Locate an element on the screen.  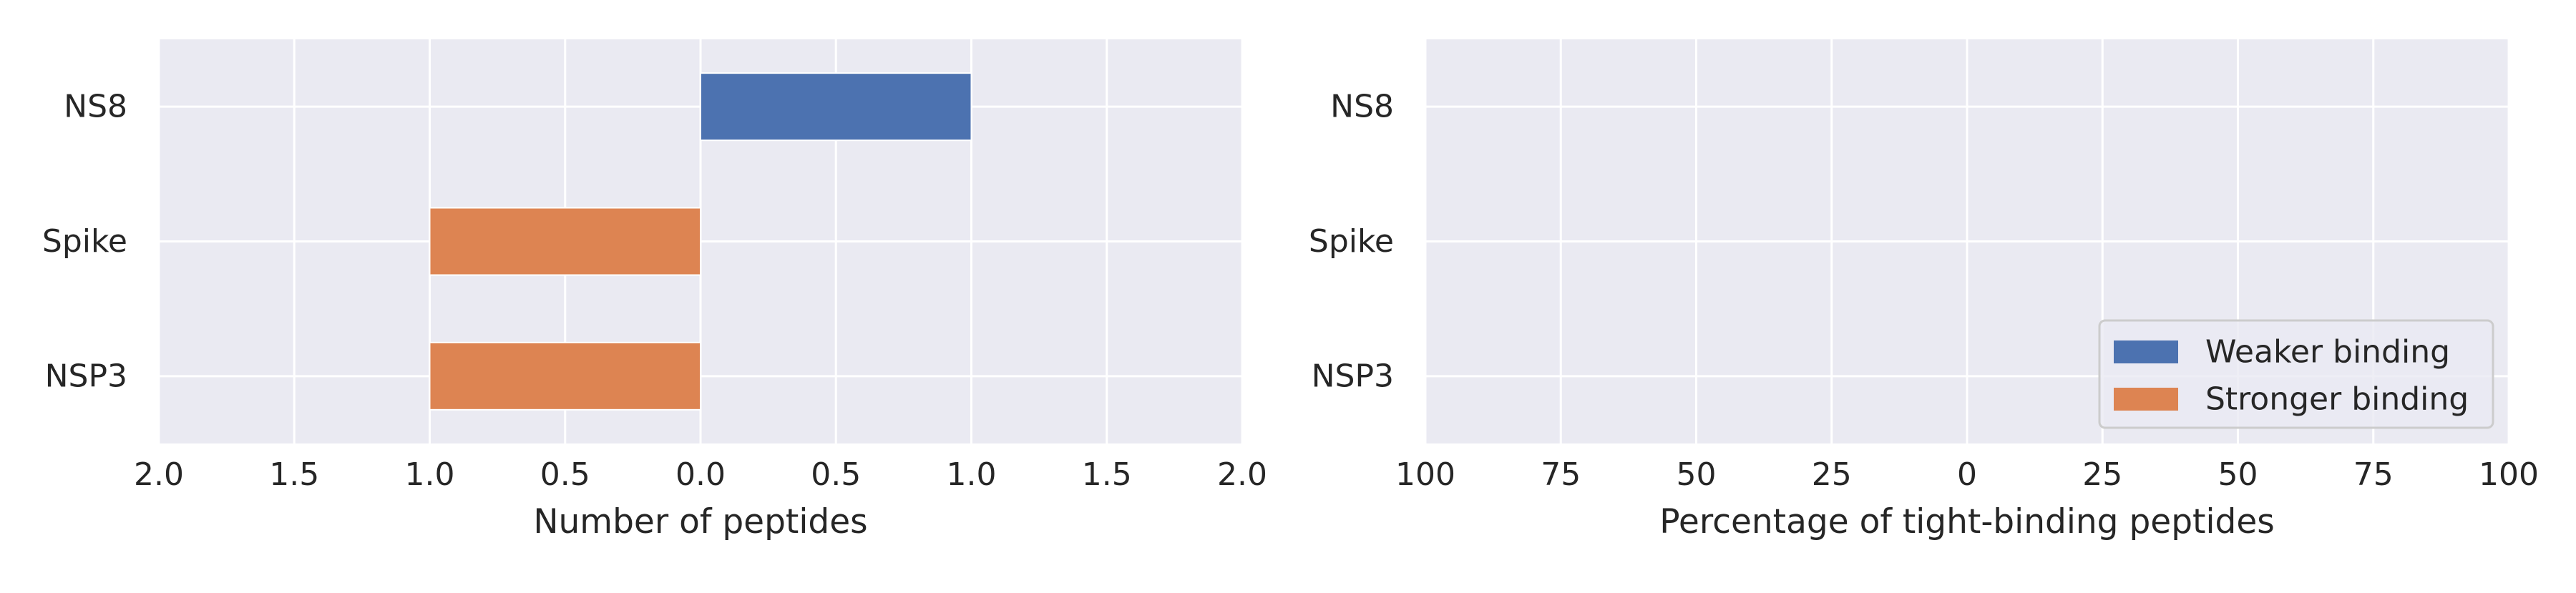
x-tick-label: 0.0 is located at coordinates (700, 474).